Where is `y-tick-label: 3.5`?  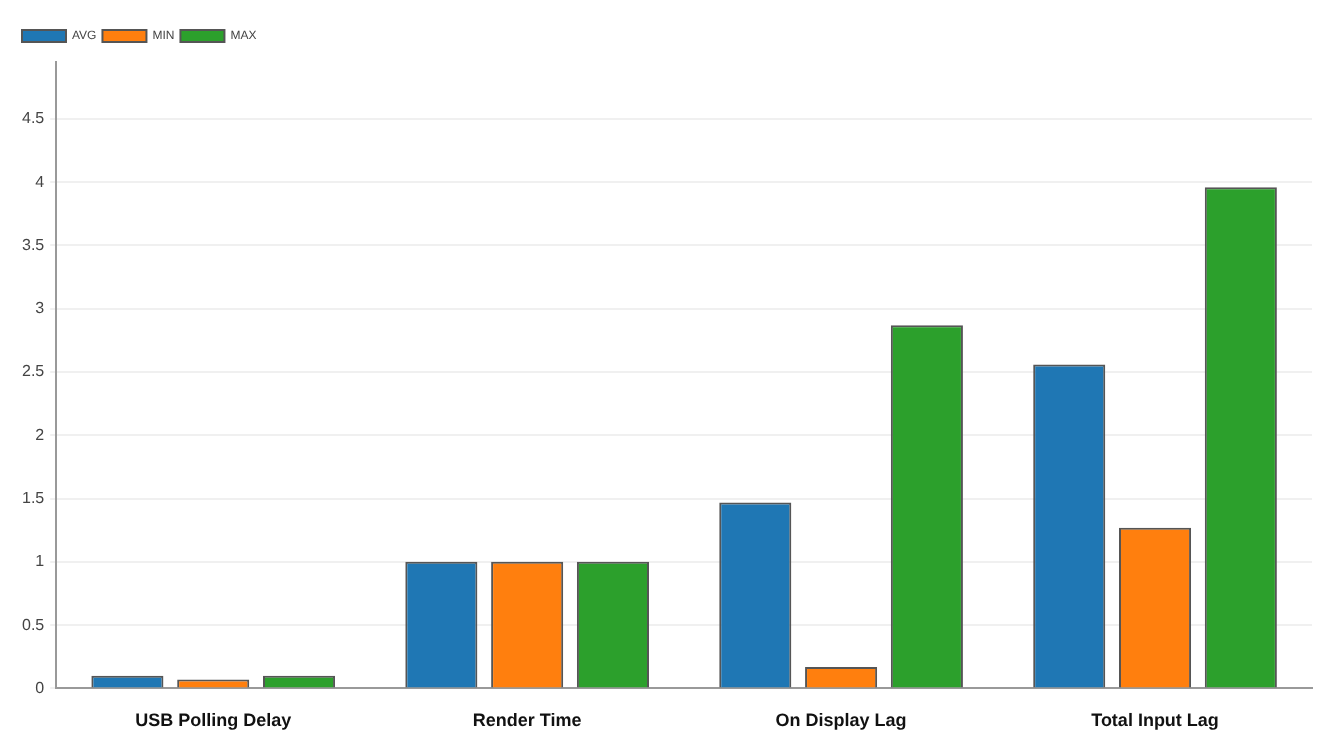 y-tick-label: 3.5 is located at coordinates (33, 244).